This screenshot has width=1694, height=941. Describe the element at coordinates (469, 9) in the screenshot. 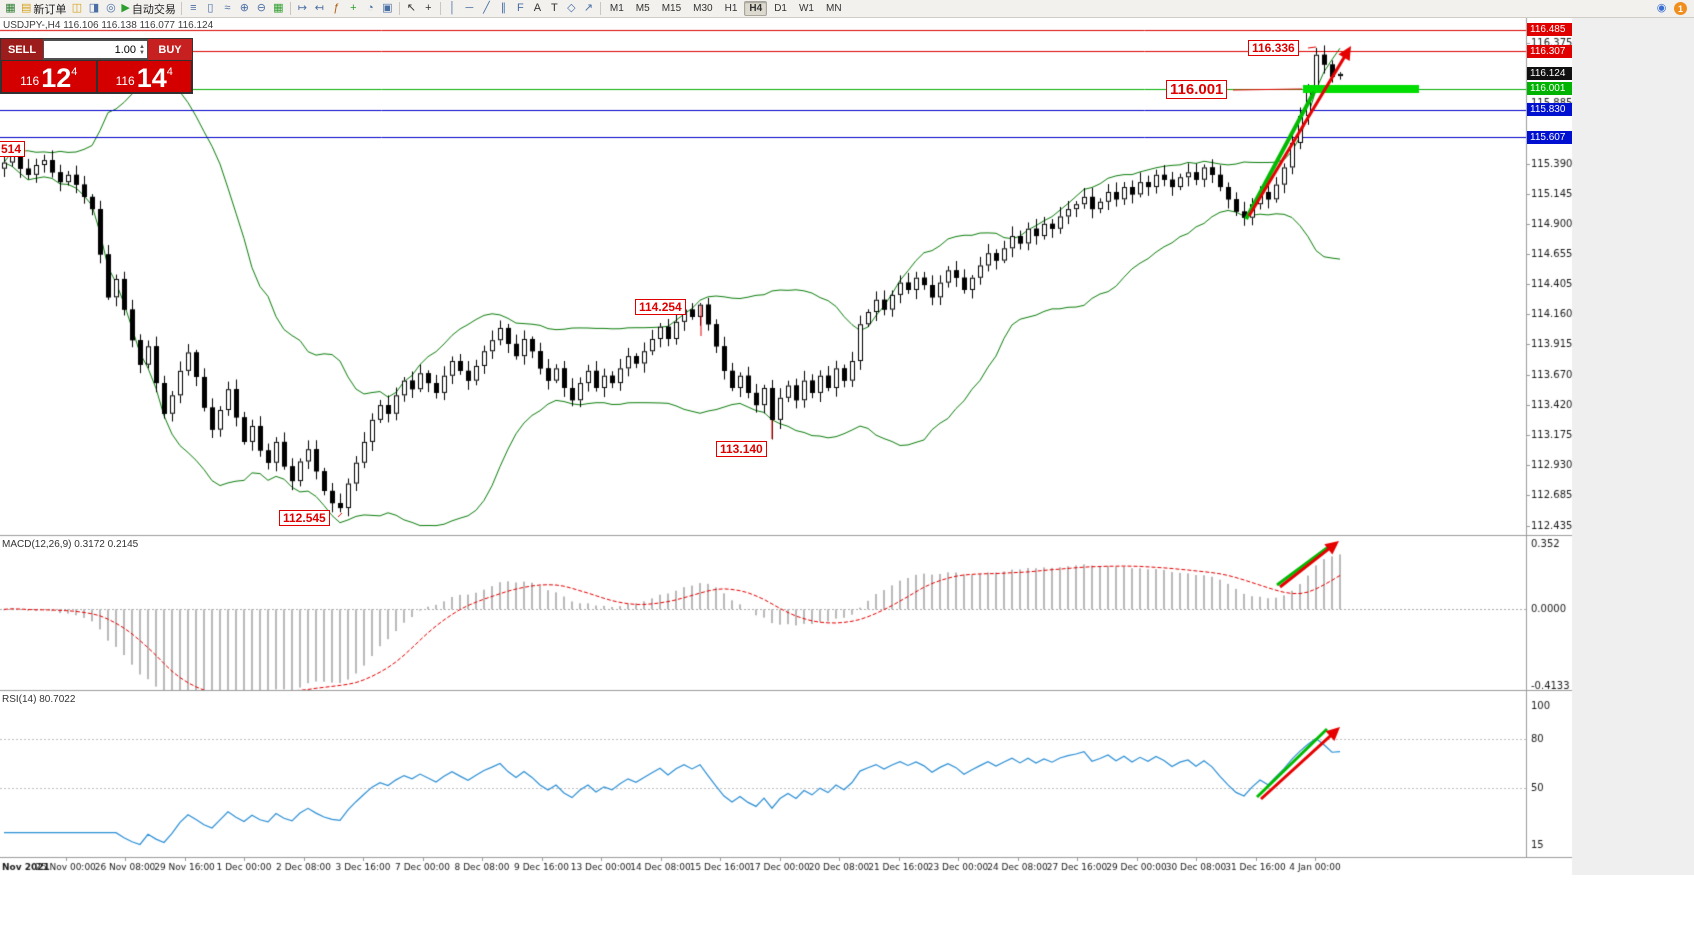

I see `horizontal-line-icon: ─` at that location.